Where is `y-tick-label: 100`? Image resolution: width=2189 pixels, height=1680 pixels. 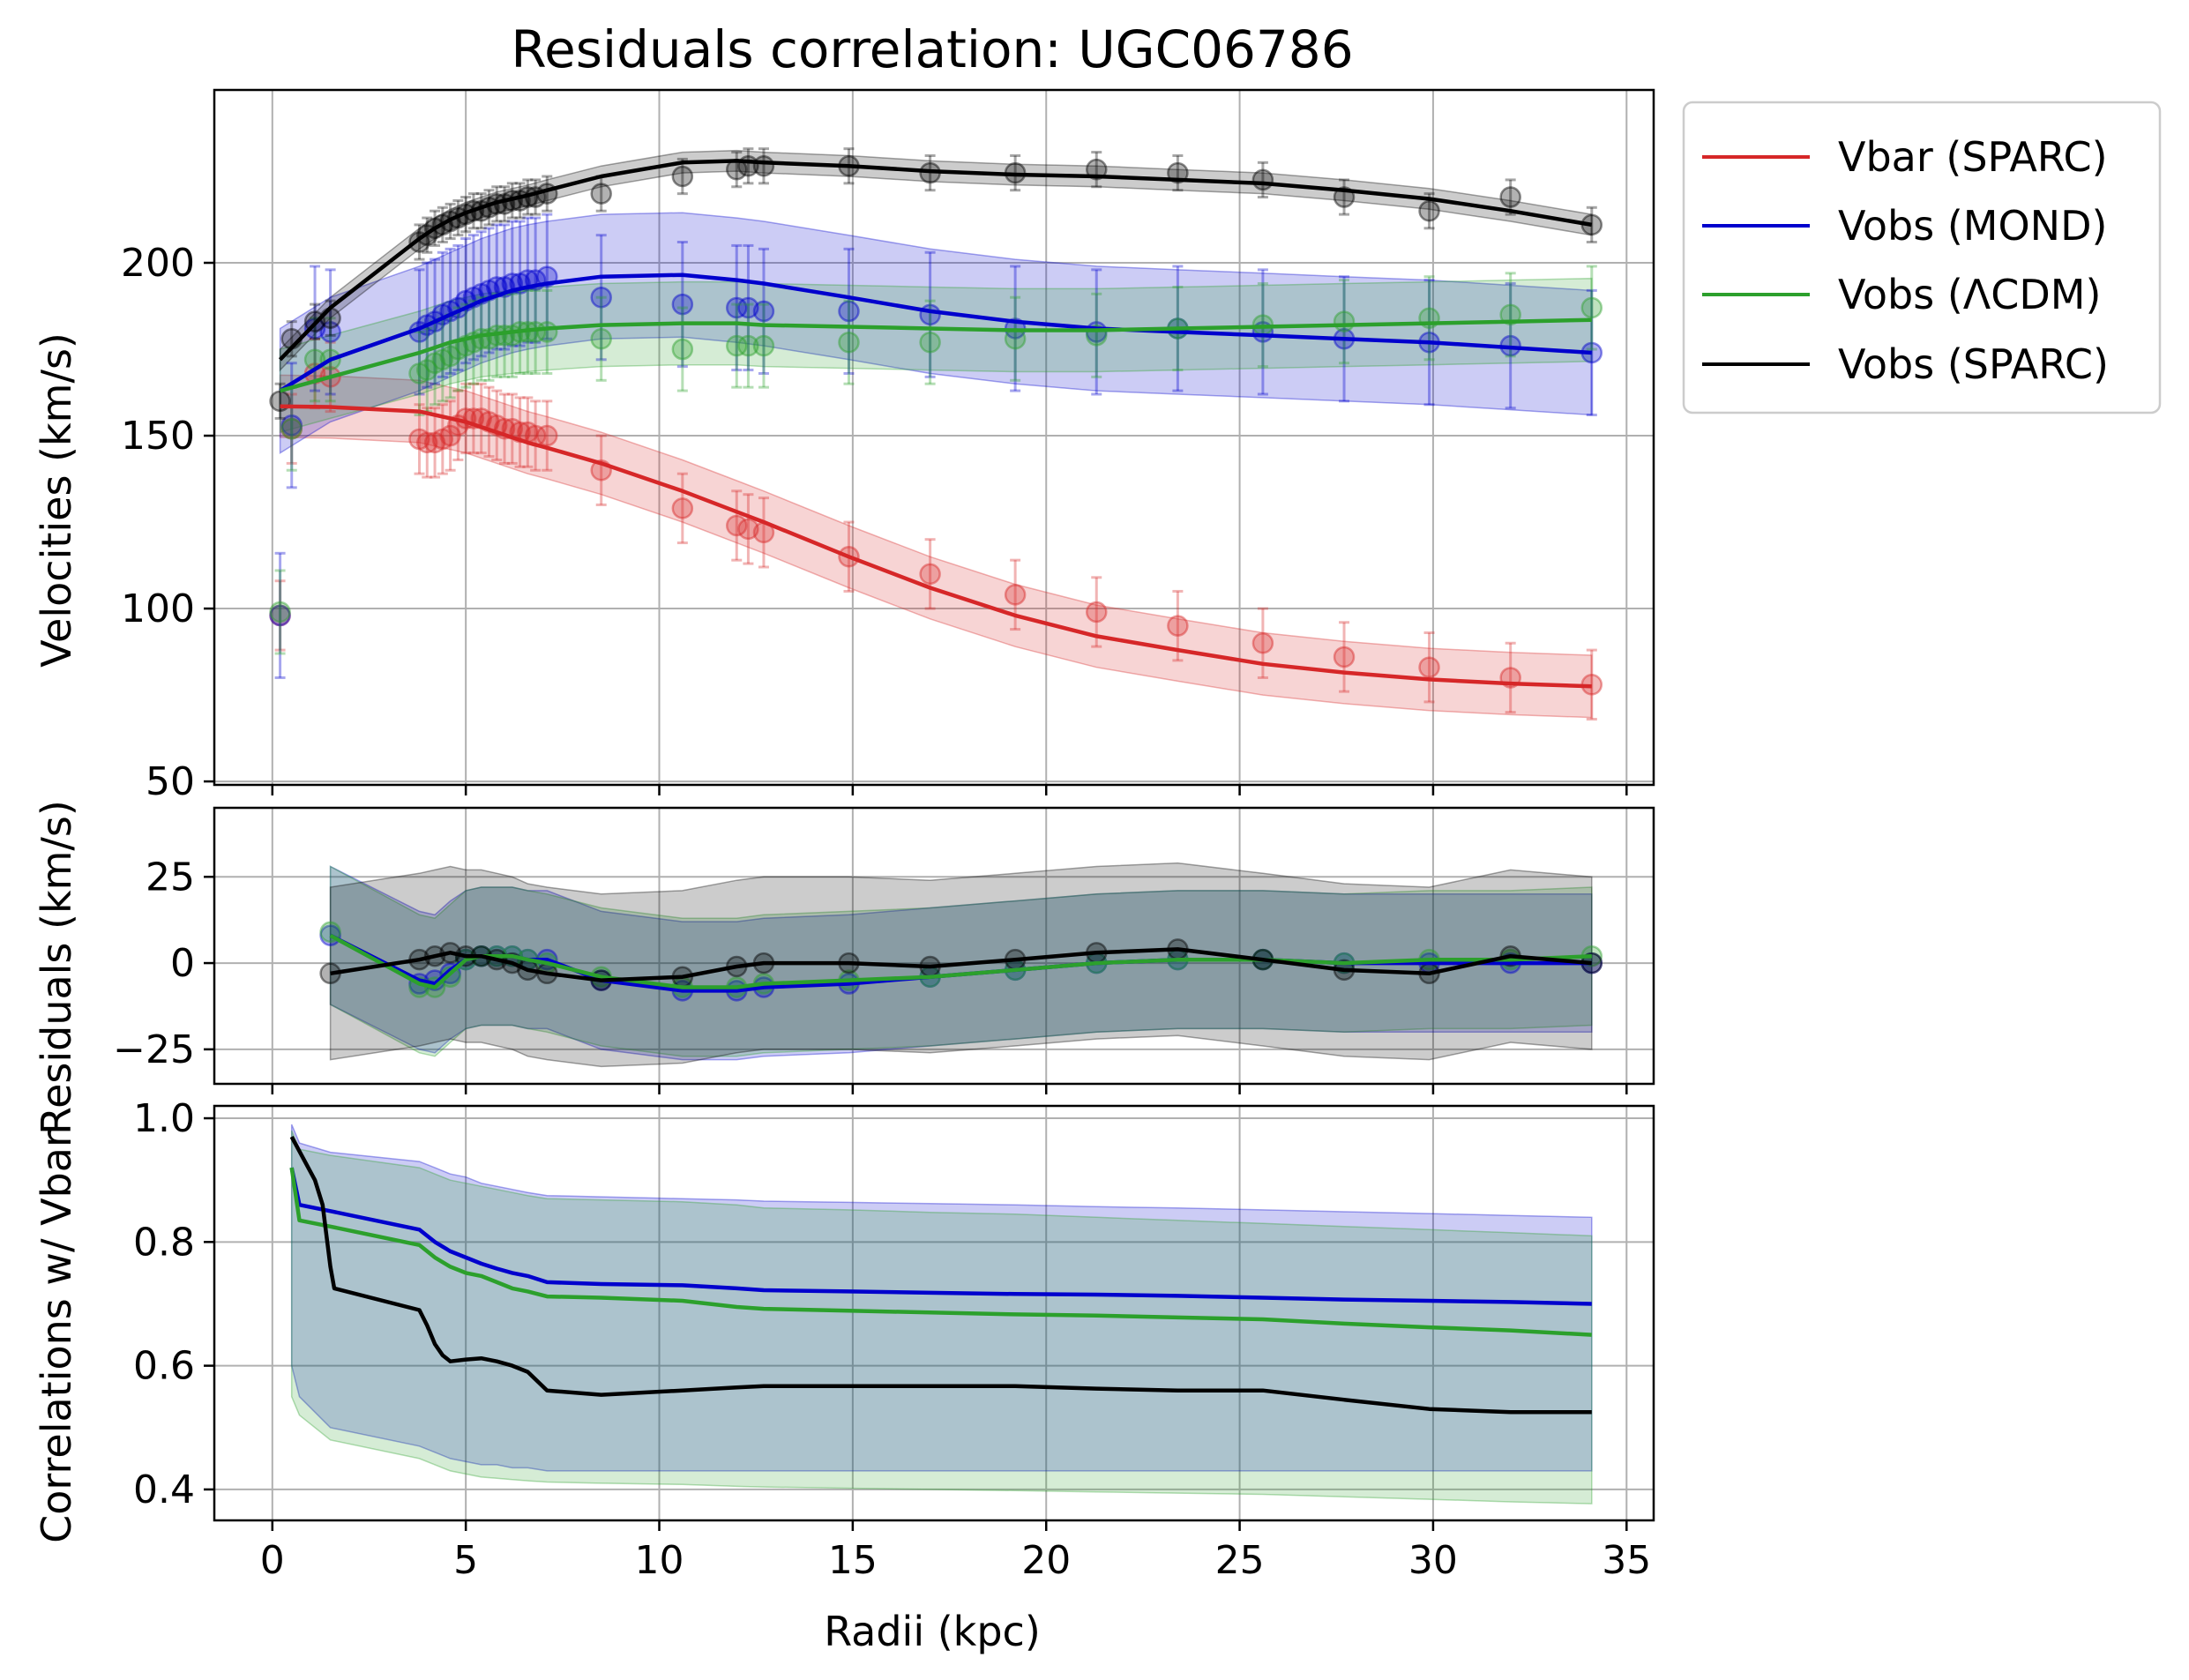 y-tick-label: 100 is located at coordinates (158, 608).